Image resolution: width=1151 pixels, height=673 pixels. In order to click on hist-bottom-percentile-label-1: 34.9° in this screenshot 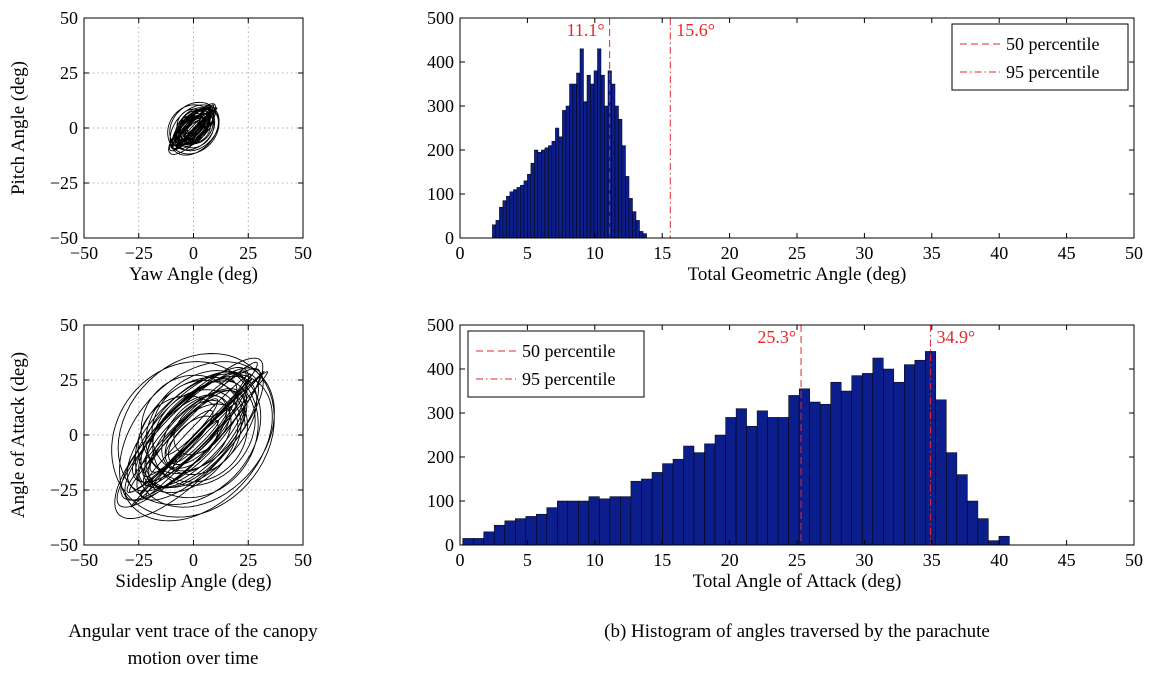, I will do `click(955, 337)`.